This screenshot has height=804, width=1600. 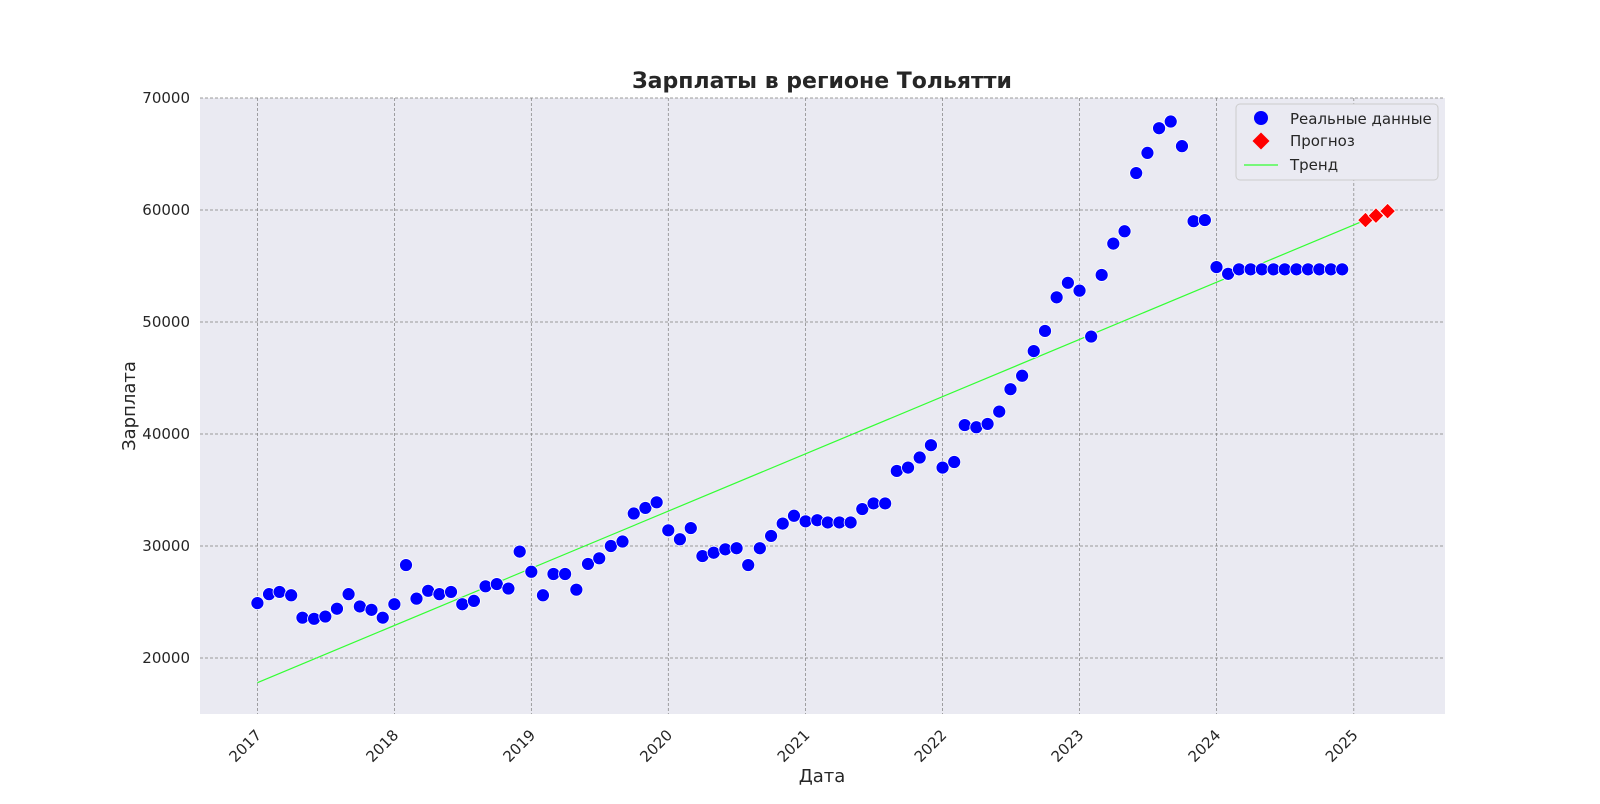 What do you see at coordinates (519, 746) in the screenshot?
I see `x-tick-label: 2019` at bounding box center [519, 746].